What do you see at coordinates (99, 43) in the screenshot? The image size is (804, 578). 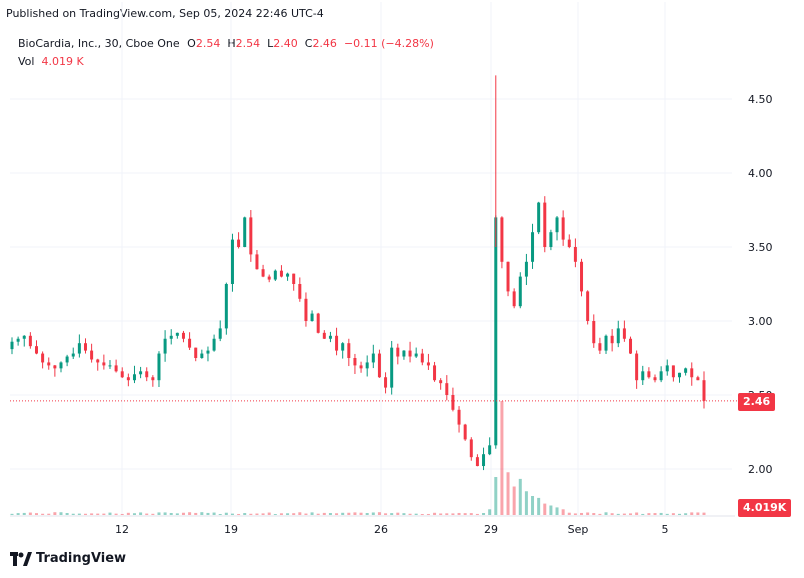 I see `legend-symbol: BioCardia, Inc., 30, Cboe One` at bounding box center [99, 43].